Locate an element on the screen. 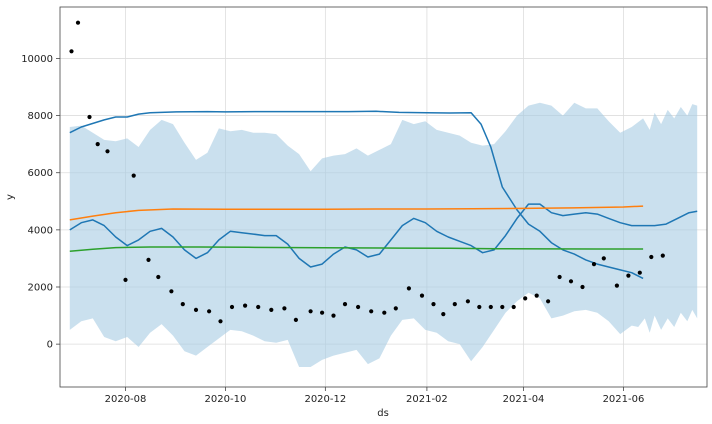  x-tick-label: 2020-08 is located at coordinates (126, 399).